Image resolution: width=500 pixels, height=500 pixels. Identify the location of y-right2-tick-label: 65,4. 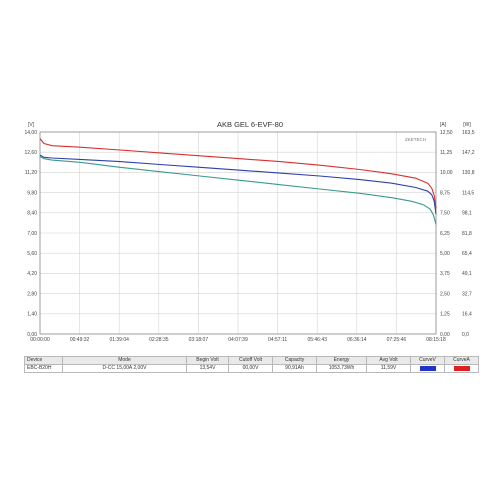
(467, 254).